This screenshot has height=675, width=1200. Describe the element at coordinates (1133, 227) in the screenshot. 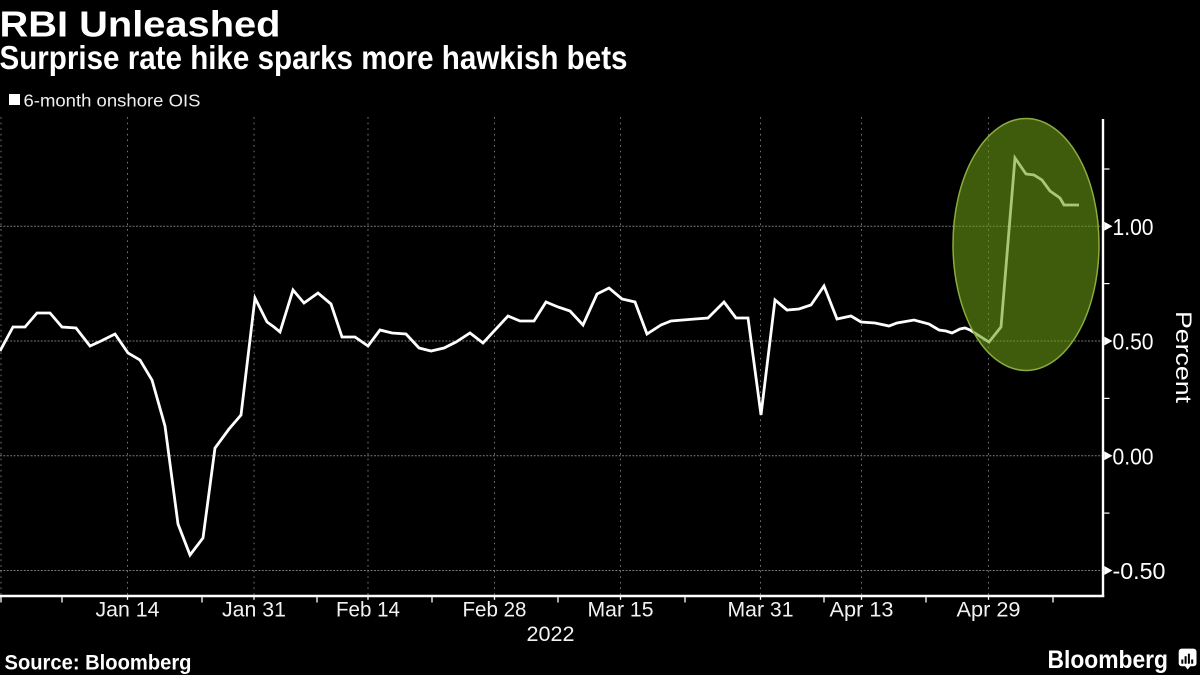

I see `svg-text: 1.00` at that location.